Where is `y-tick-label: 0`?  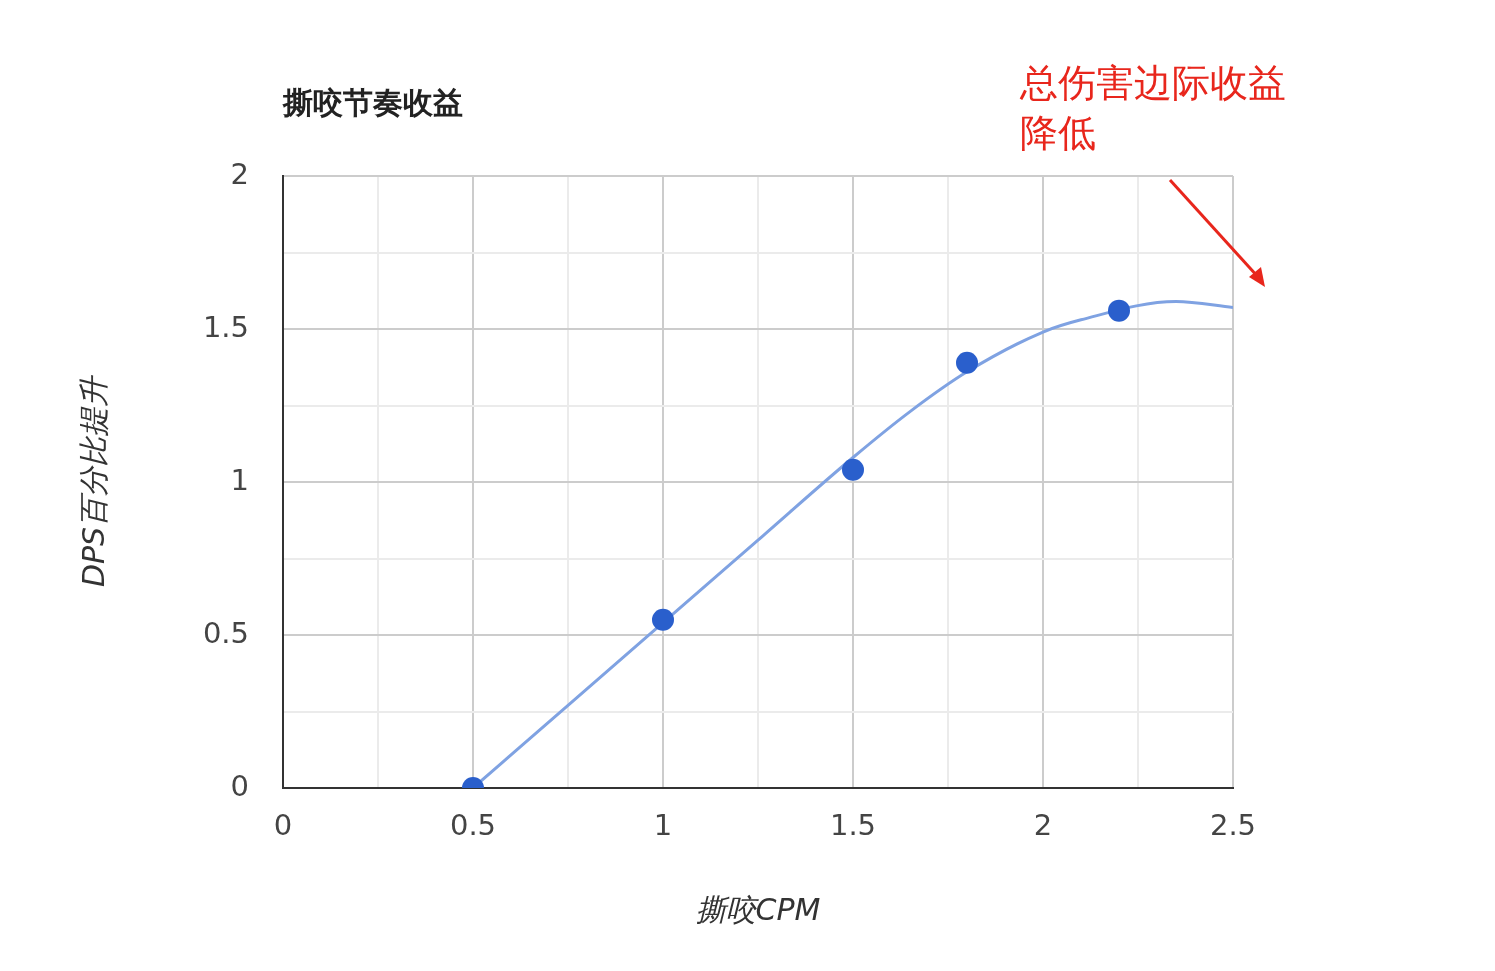
y-tick-label: 0 is located at coordinates (239, 785).